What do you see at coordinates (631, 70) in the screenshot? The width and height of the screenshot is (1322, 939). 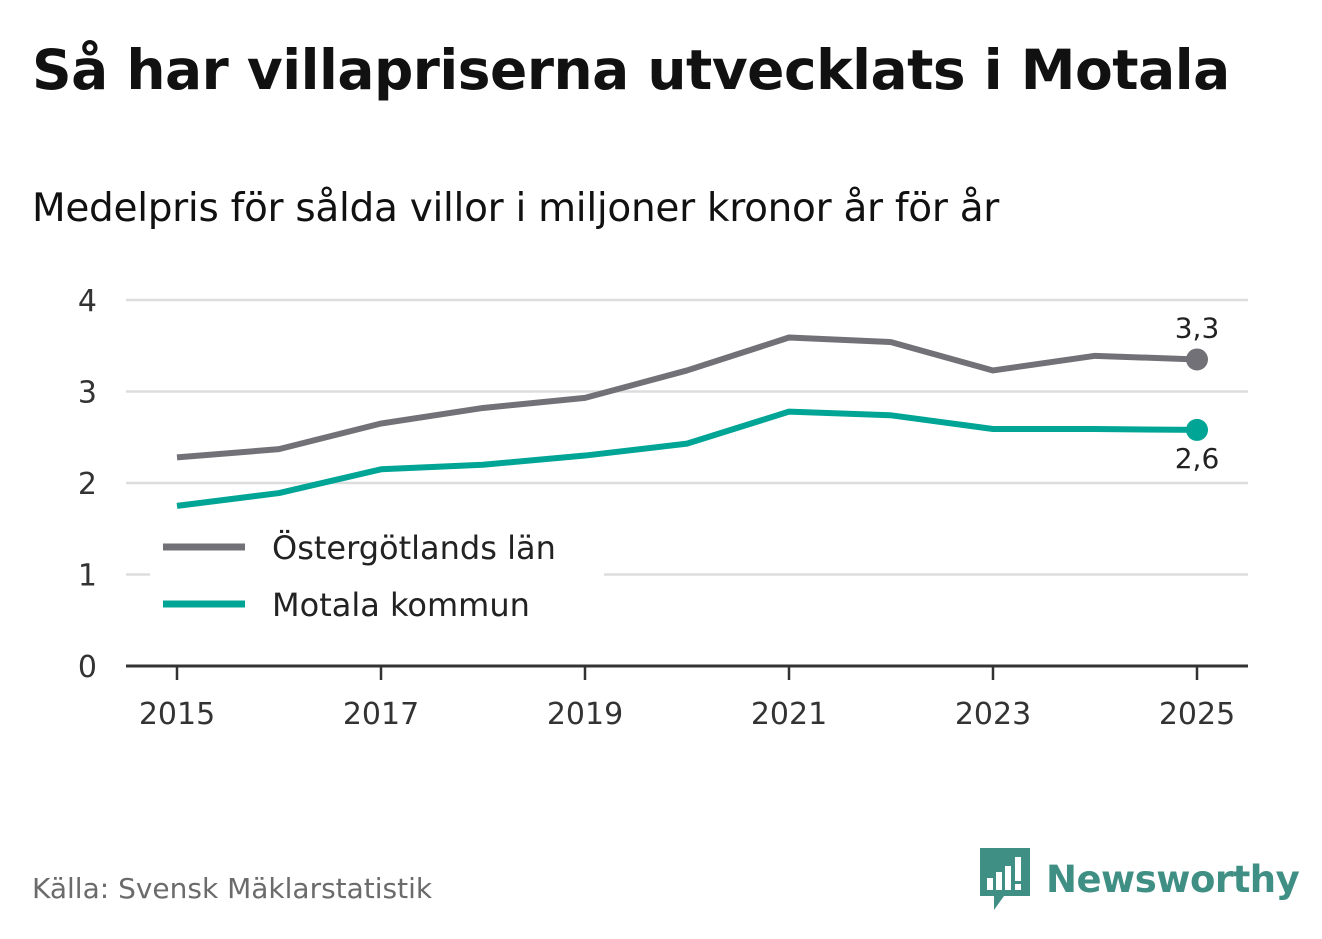 I see `chart-title: Så har villapriserna utvecklats i Motala` at bounding box center [631, 70].